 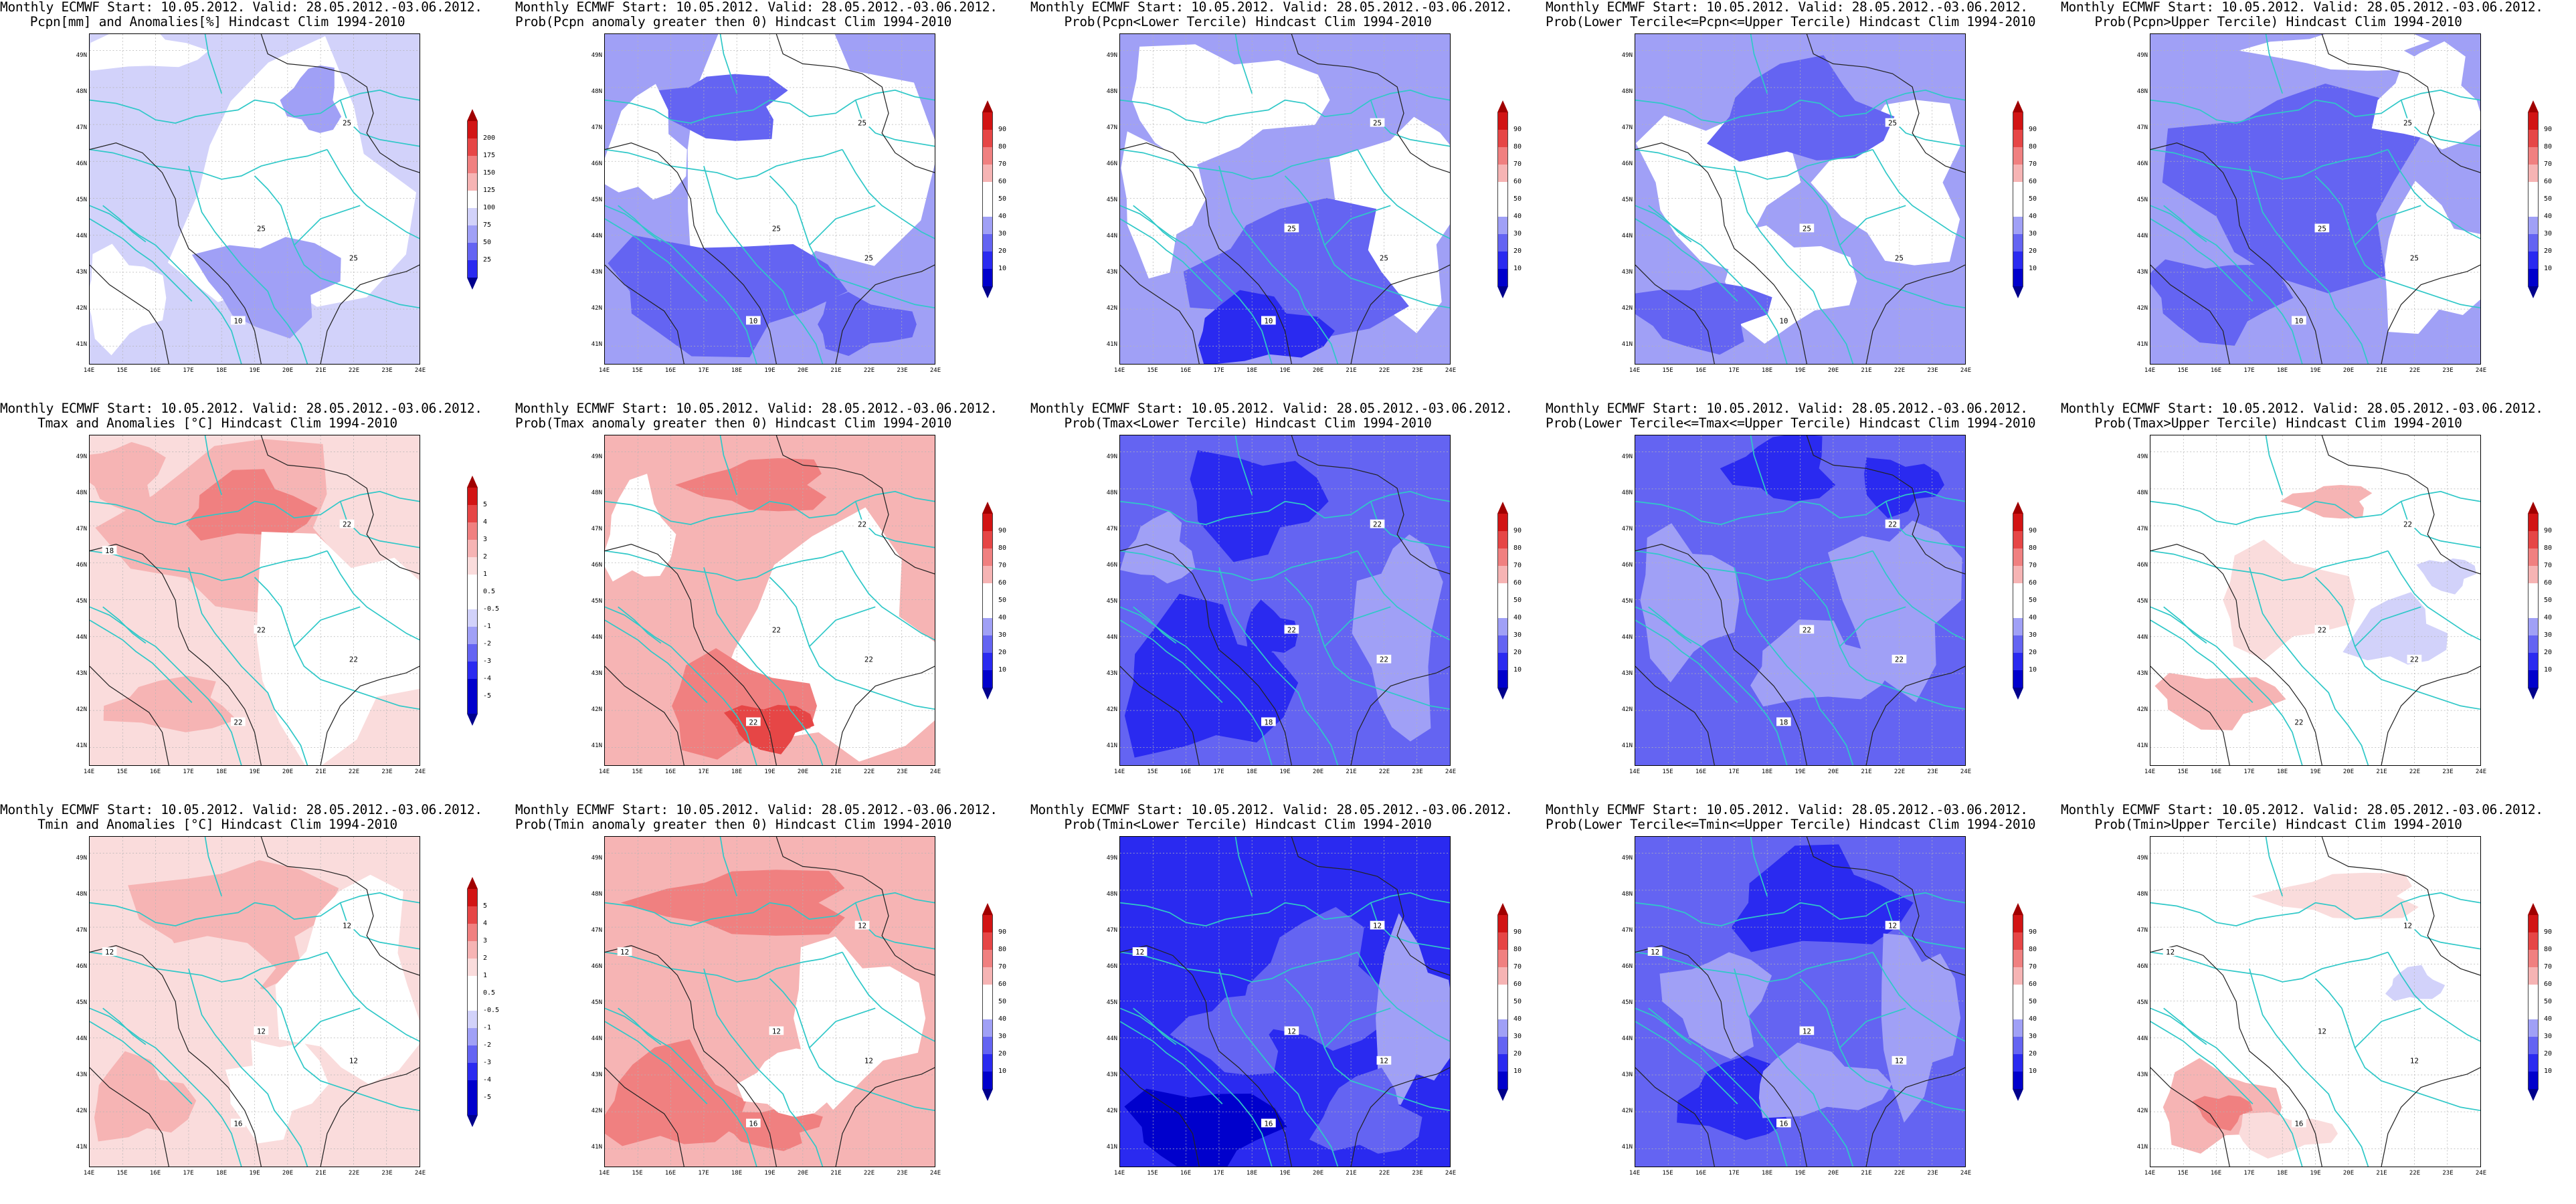 I want to click on contour-label: 25, so click(x=2407, y=123).